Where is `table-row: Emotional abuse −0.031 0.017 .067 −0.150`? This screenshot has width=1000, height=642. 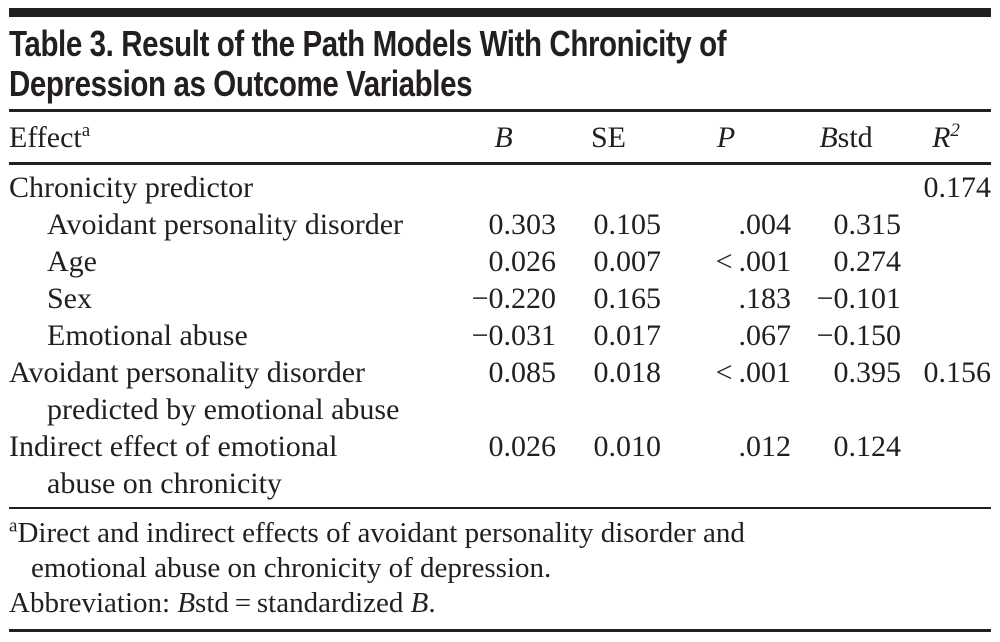 table-row: Emotional abuse −0.031 0.017 .067 −0.150 is located at coordinates (500, 335).